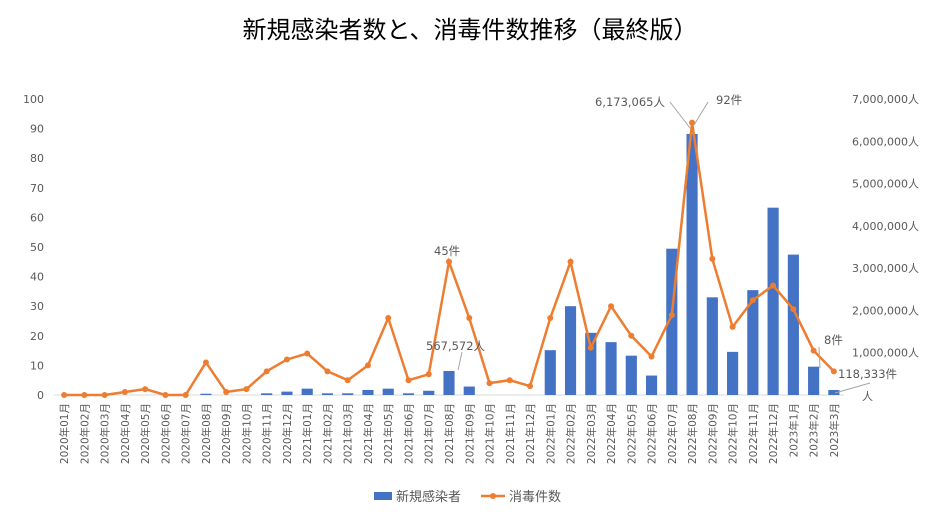 The image size is (940, 529). I want to click on legend-label: 新規感染者, so click(428, 497).